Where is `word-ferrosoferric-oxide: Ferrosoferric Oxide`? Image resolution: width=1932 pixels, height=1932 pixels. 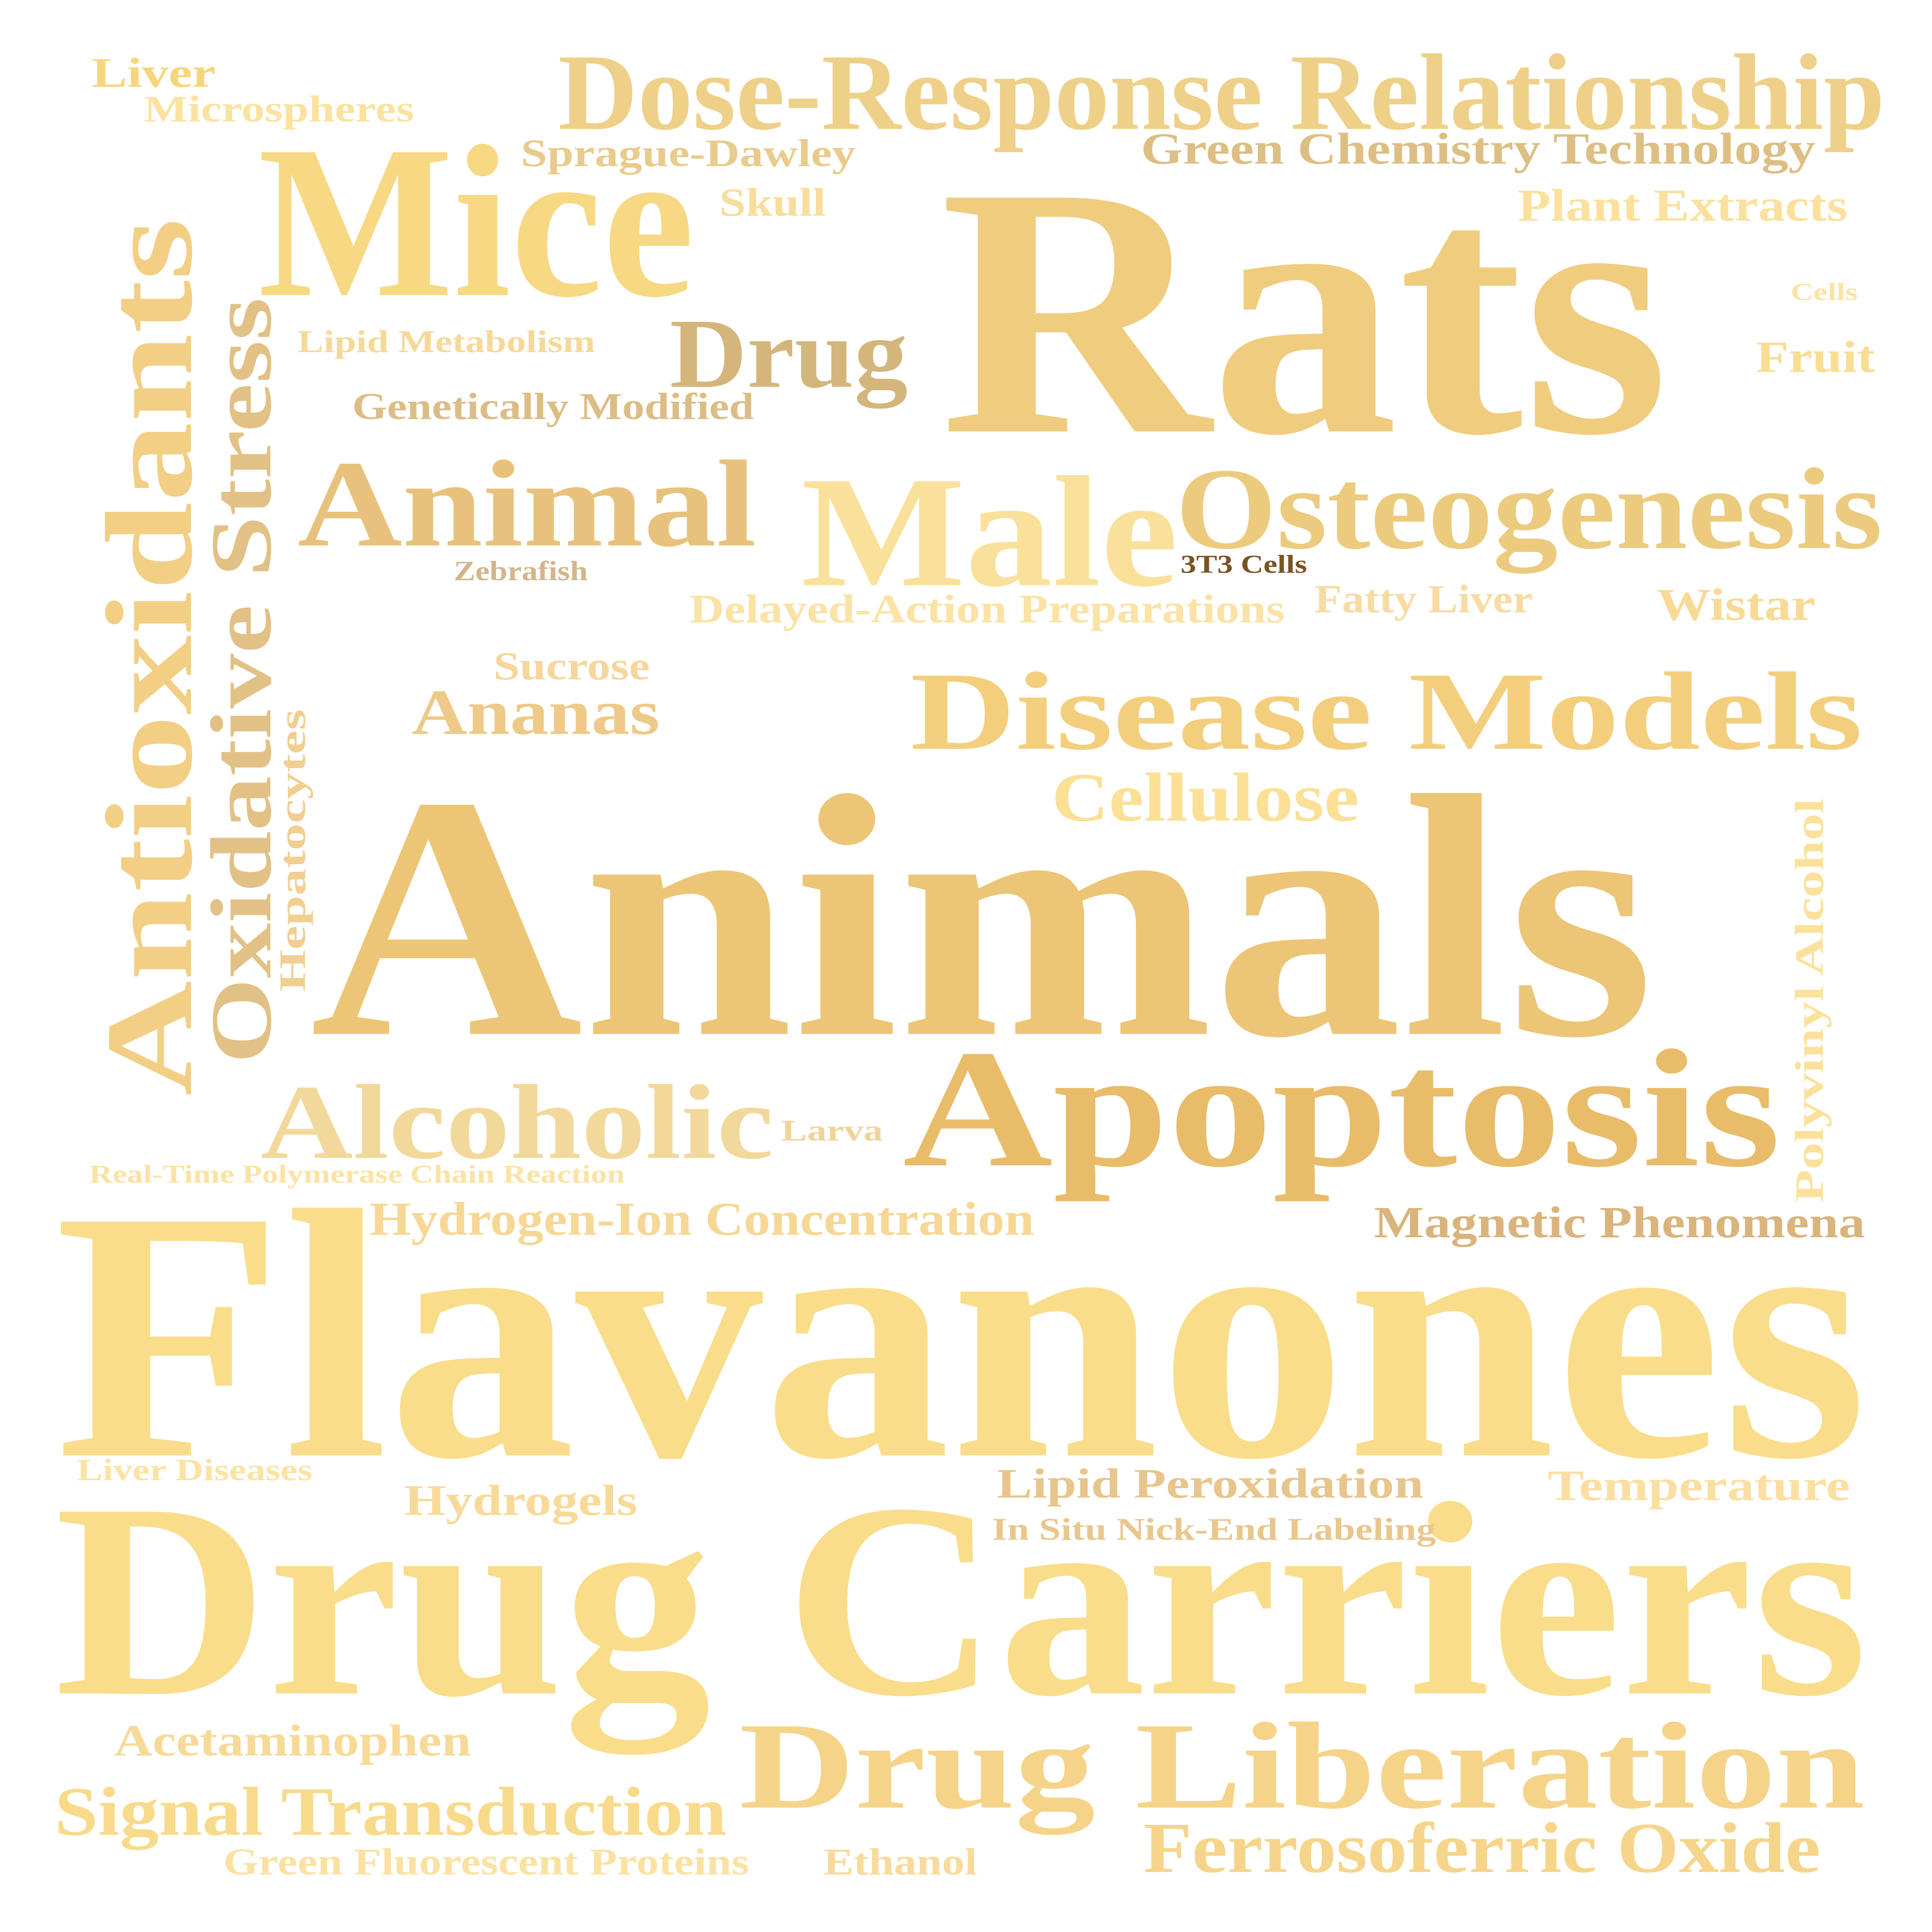
word-ferrosoferric-oxide: Ferrosoferric Oxide is located at coordinates (1481, 1848).